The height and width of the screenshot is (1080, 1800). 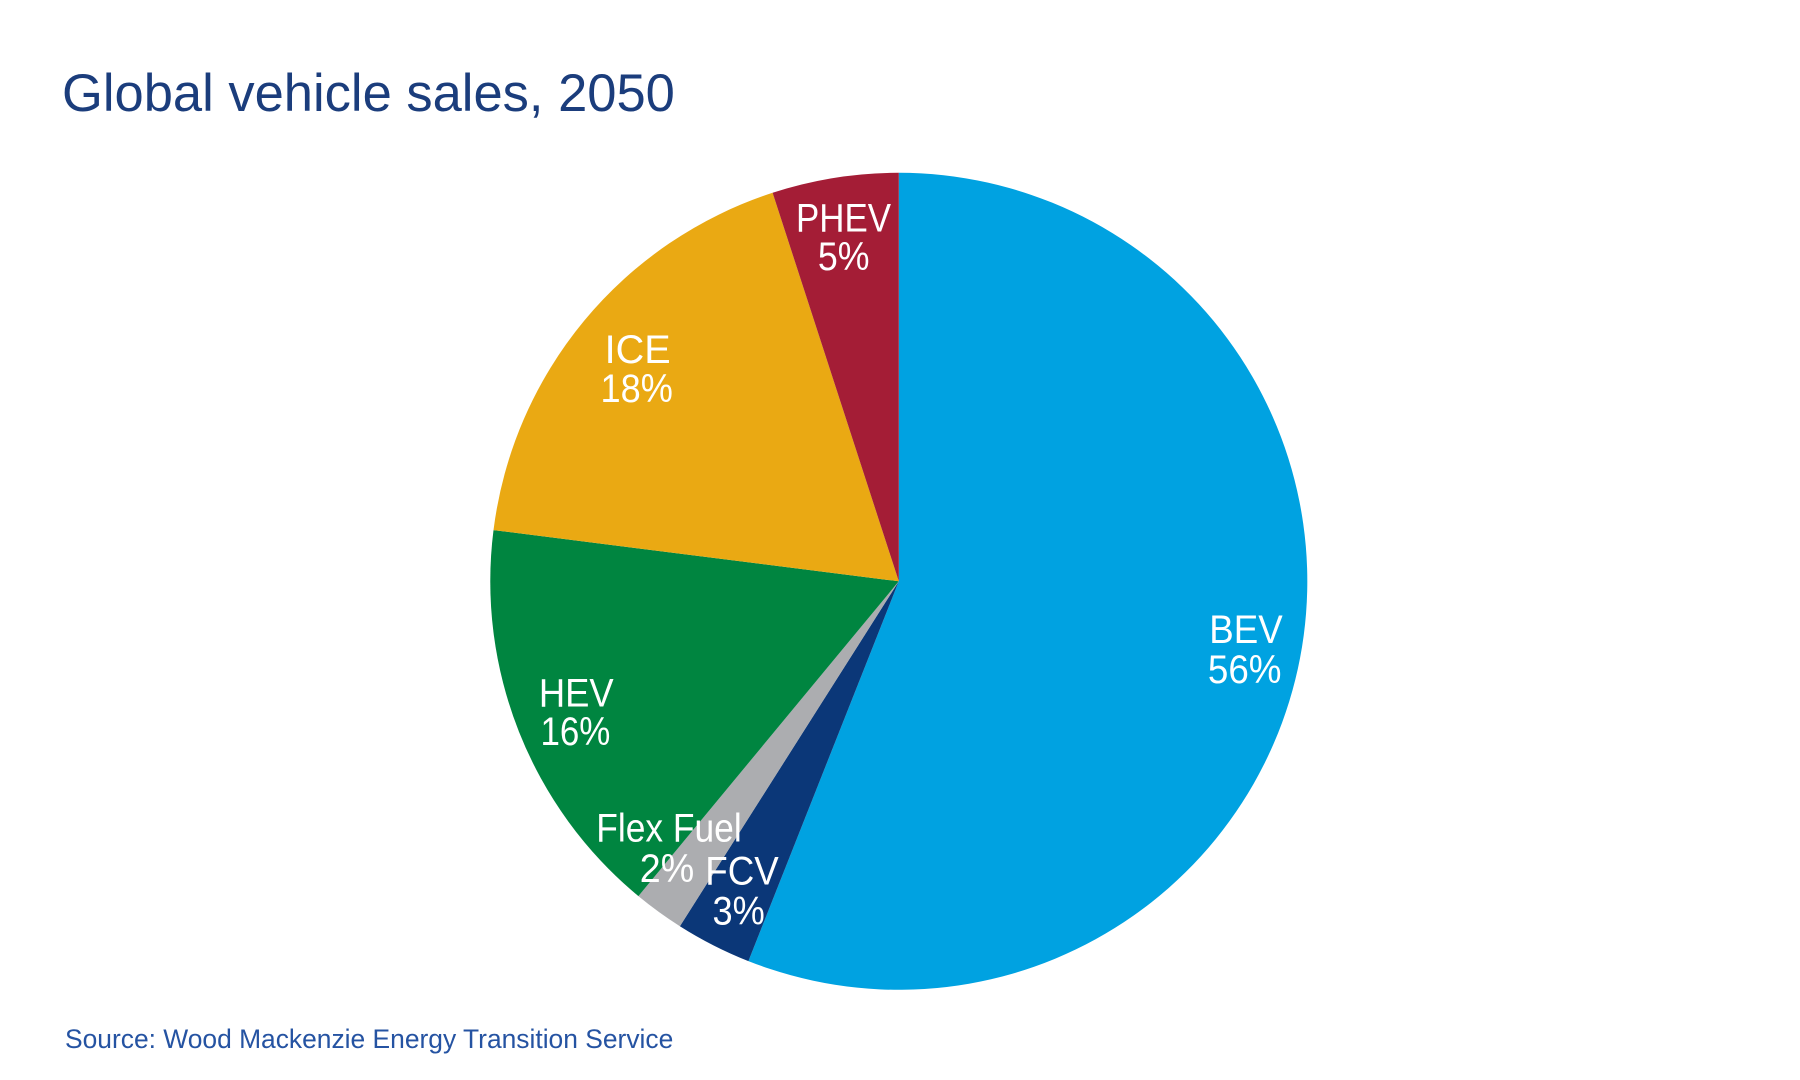 What do you see at coordinates (575, 732) in the screenshot?
I see `svg-text: 16%` at bounding box center [575, 732].